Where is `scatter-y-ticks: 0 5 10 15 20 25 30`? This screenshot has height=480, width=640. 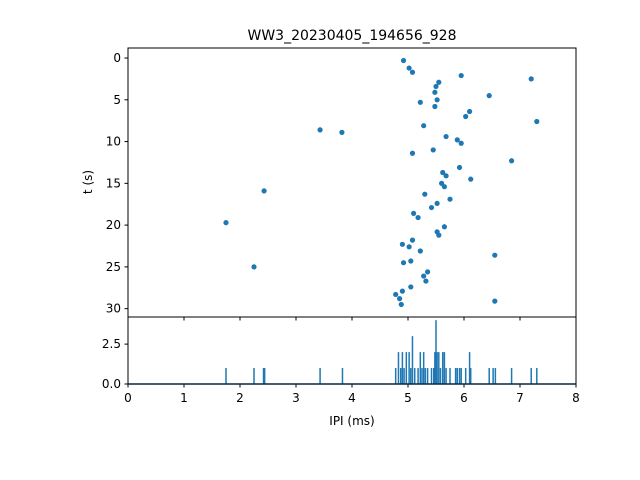
scatter-y-ticks: 0 5 10 15 20 25 30 is located at coordinates (117, 183).